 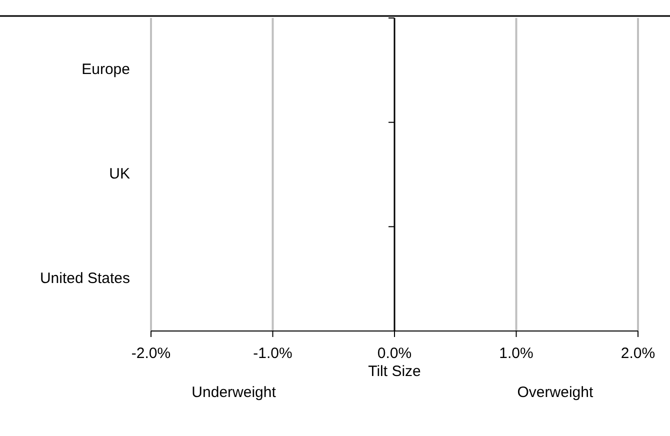 What do you see at coordinates (85, 278) in the screenshot?
I see `y-tick-label: United States` at bounding box center [85, 278].